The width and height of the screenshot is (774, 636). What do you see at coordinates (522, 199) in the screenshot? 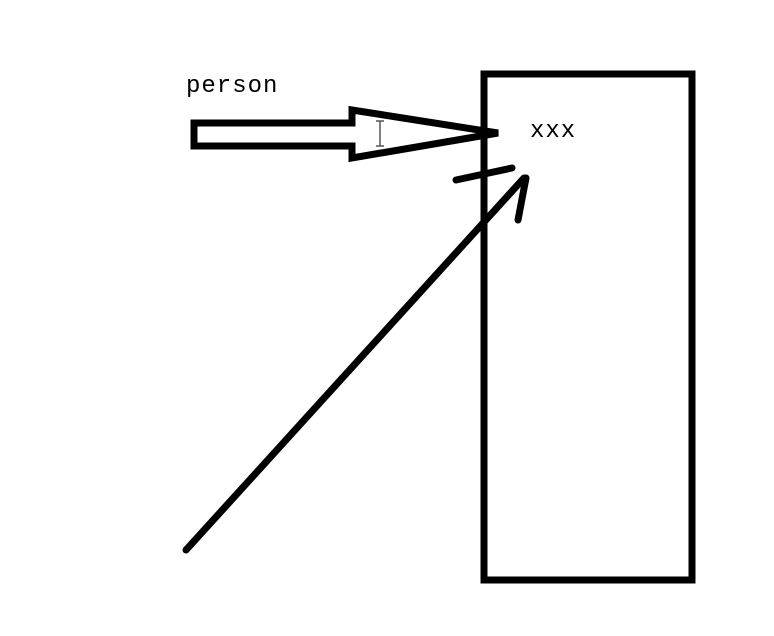
I see `diagonal-arrow-head-right` at bounding box center [522, 199].